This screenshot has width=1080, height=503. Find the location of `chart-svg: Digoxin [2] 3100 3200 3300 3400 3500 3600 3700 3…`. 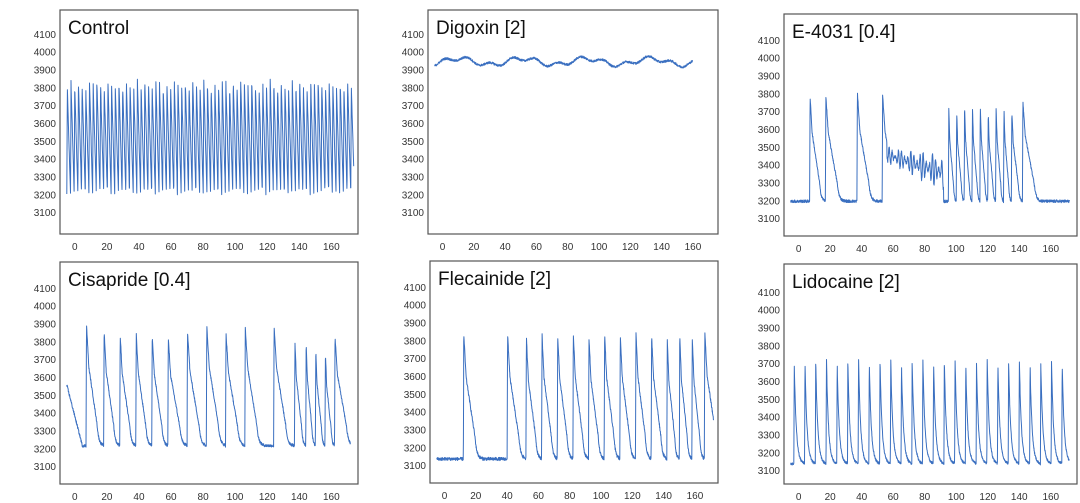

chart-svg: Digoxin [2] 3100 3200 3300 3400 3500 3600 3700 3… is located at coordinates (560, 131).